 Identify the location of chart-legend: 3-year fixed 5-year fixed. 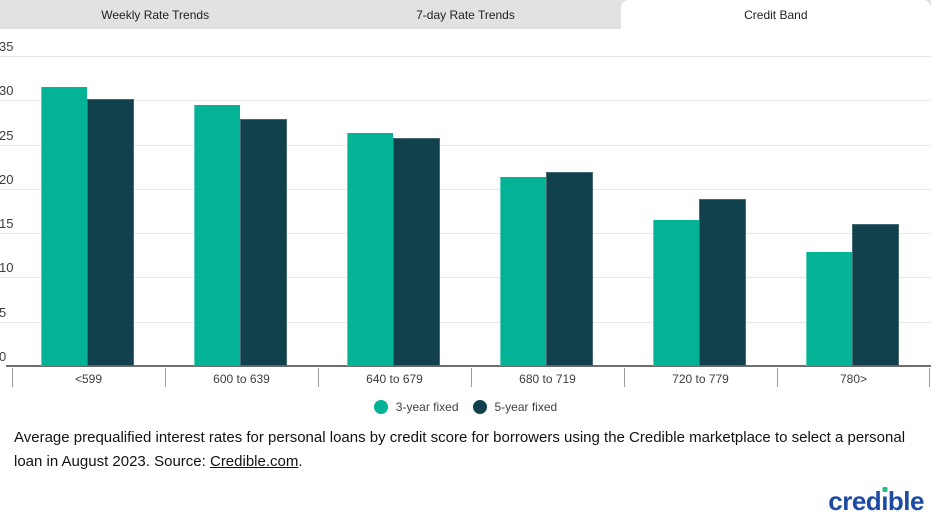
(465, 407).